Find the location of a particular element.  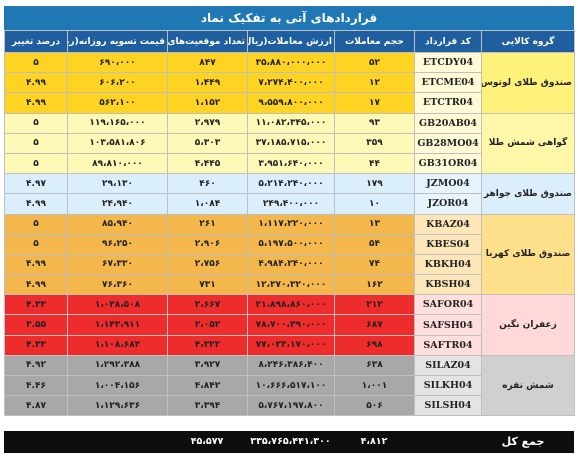

contract-code-cell: ETCME04 is located at coordinates (448, 83).